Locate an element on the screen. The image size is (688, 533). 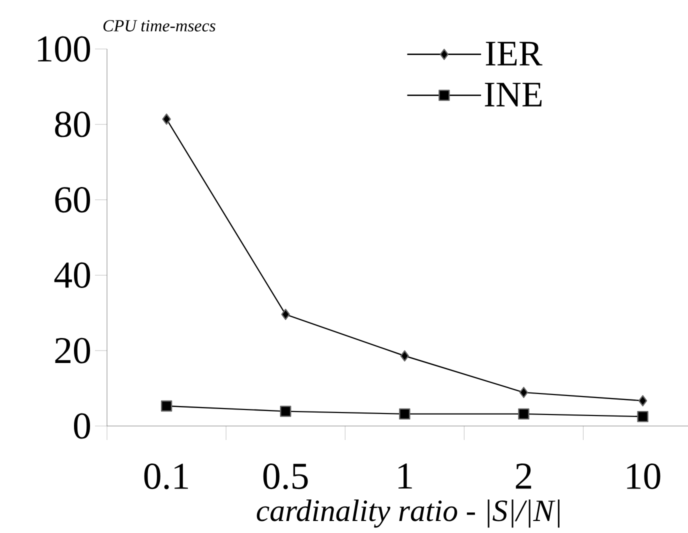
legend-label: IER is located at coordinates (514, 54).